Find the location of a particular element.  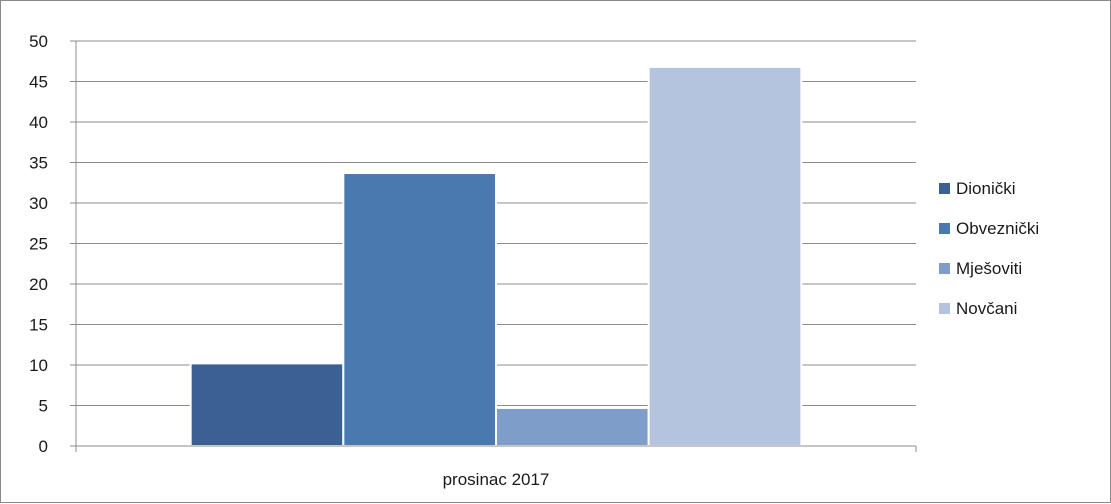

legend-label: Mješoviti is located at coordinates (989, 268).